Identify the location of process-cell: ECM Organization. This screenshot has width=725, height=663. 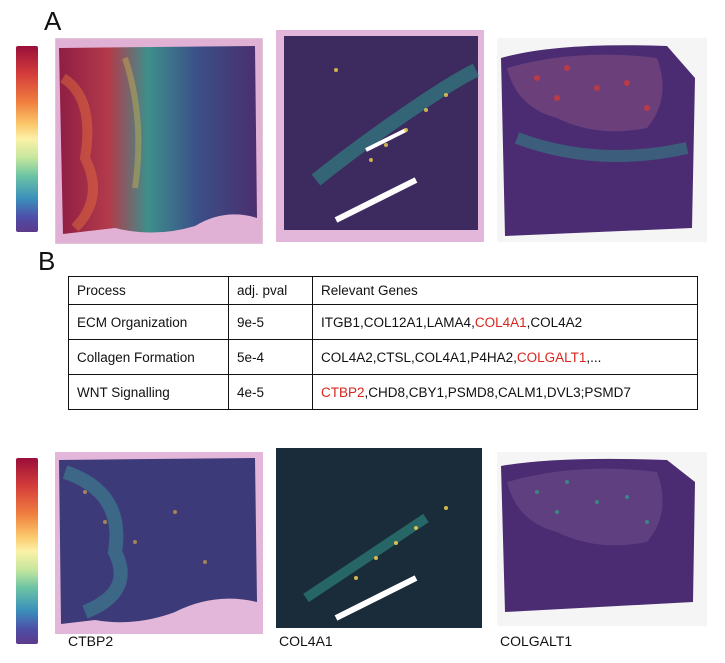
(148, 322).